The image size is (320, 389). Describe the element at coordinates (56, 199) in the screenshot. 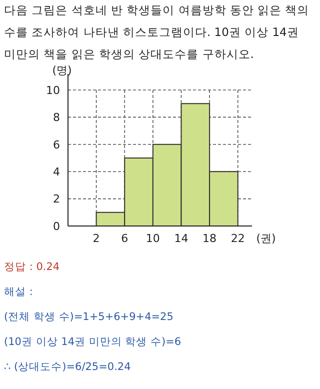

I see `y-tick-label: 2` at that location.